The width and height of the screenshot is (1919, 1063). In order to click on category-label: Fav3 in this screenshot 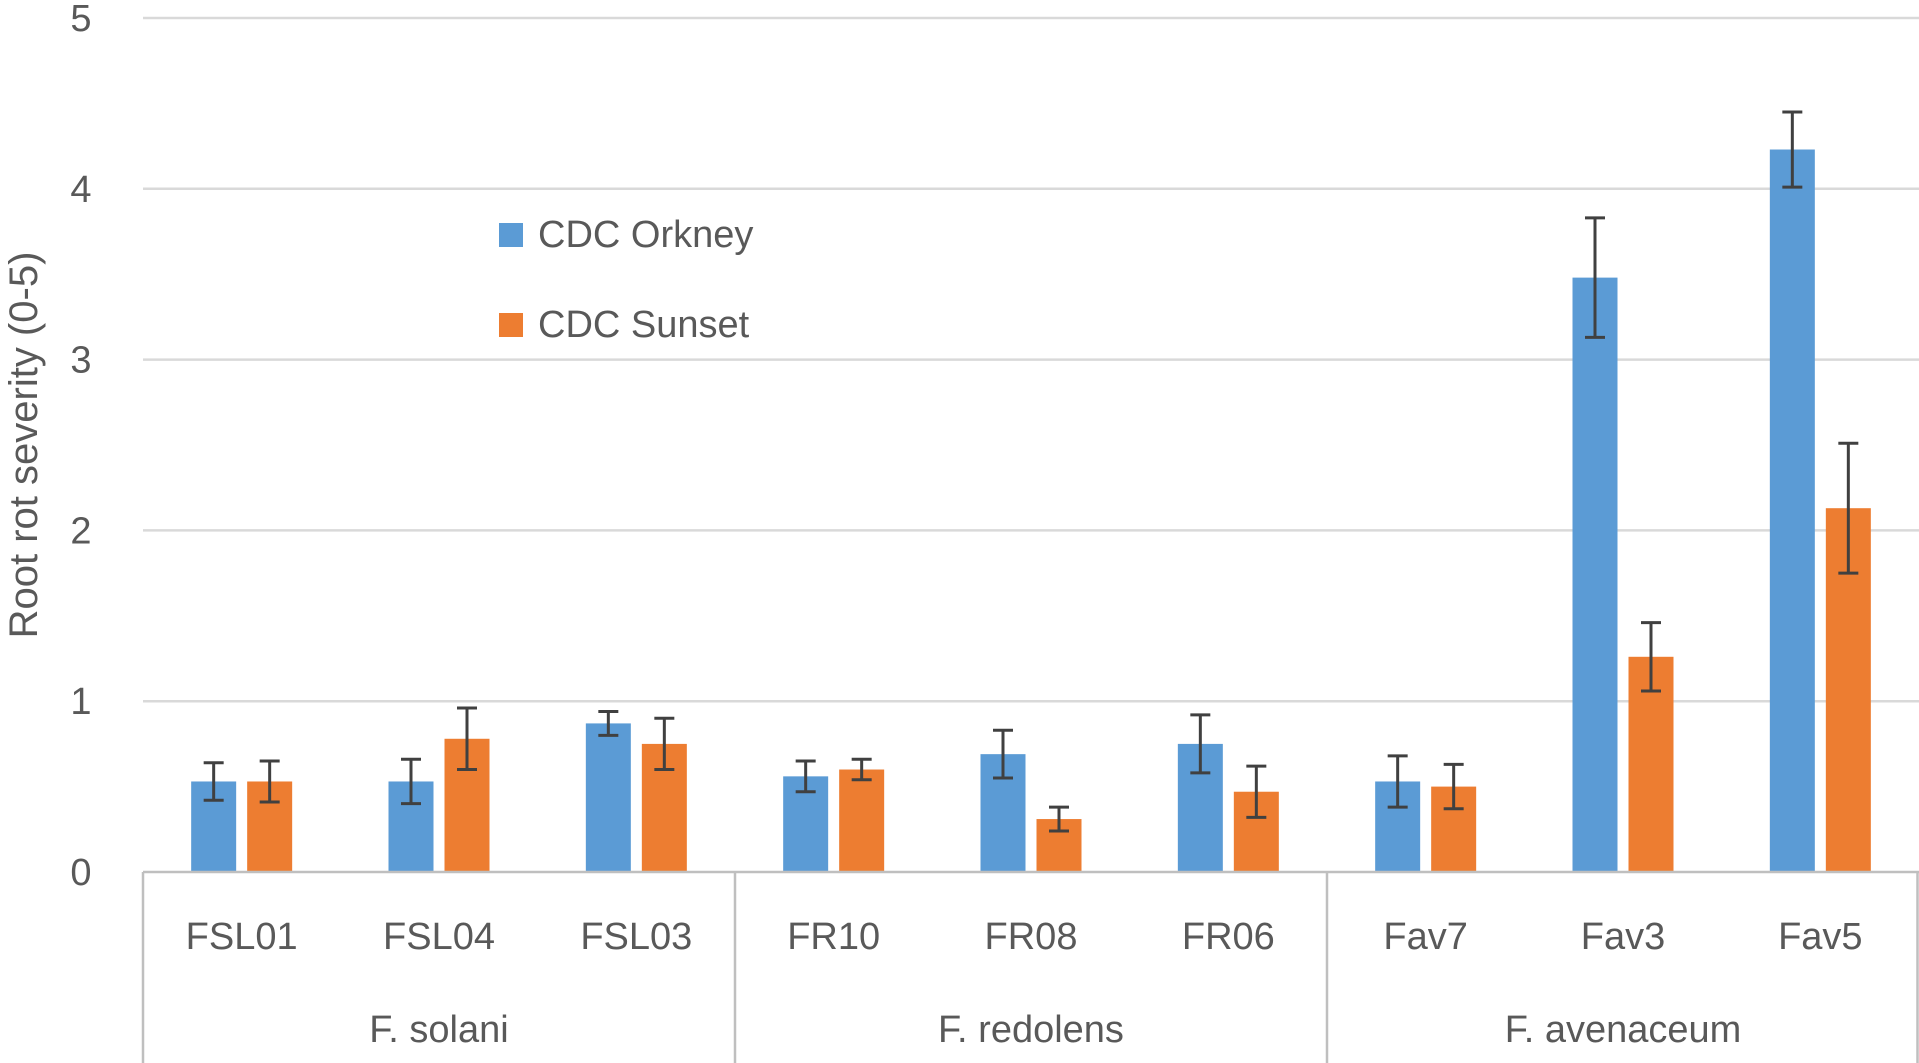, I will do `click(1623, 937)`.